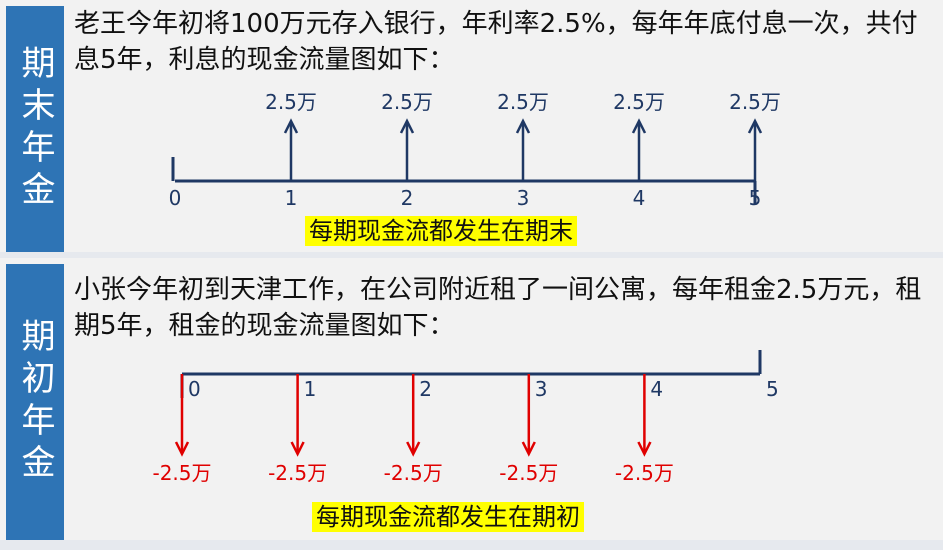 The image size is (943, 550). I want to click on begin-period-label: 5, so click(772, 389).